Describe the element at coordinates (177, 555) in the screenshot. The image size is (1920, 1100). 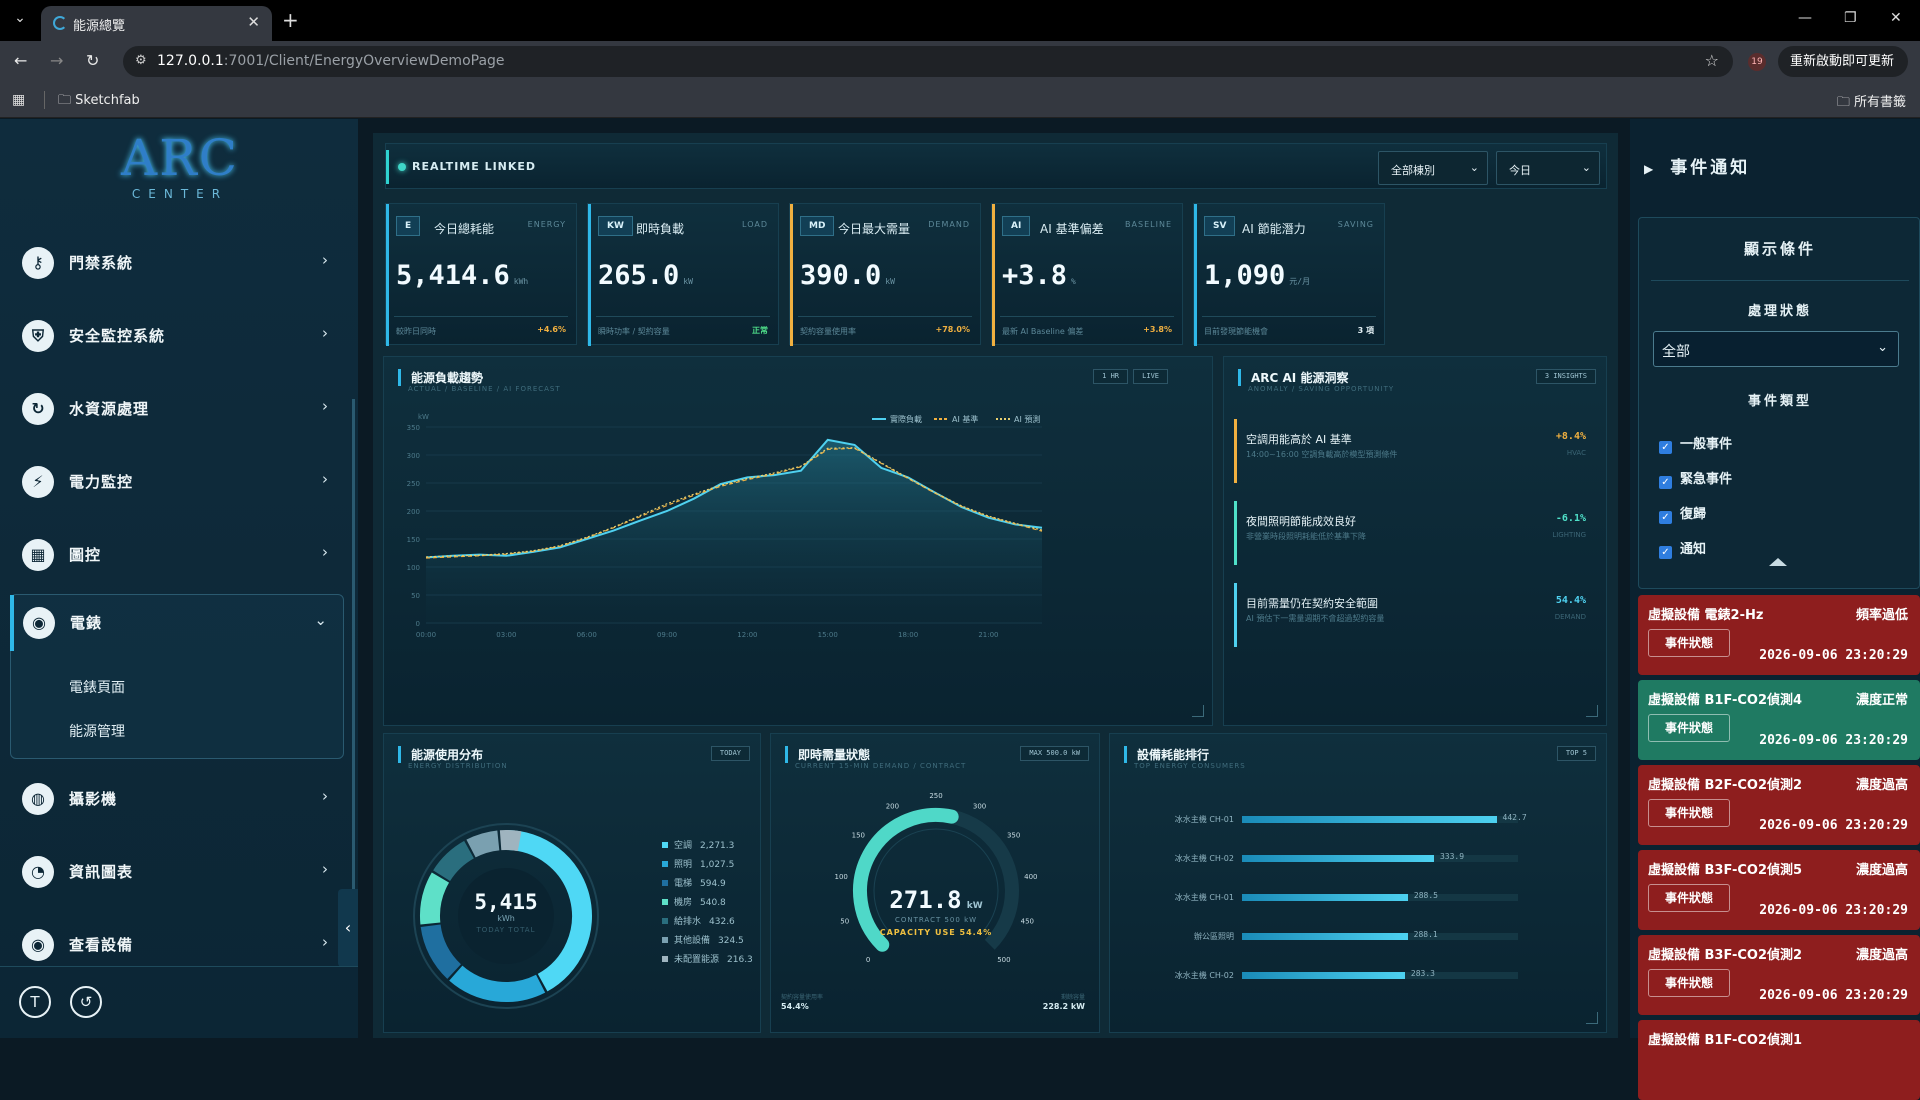
I see `sidebar-item-graphic-control: ▦ 圖控 ›` at that location.